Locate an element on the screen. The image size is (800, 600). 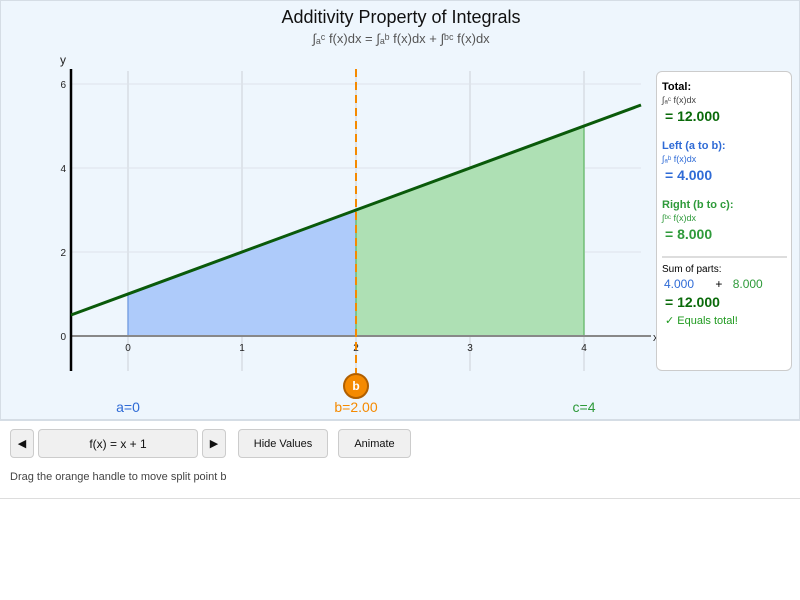
right-expr: ∫ᵇᶜ f(x)dx is located at coordinates (679, 218).